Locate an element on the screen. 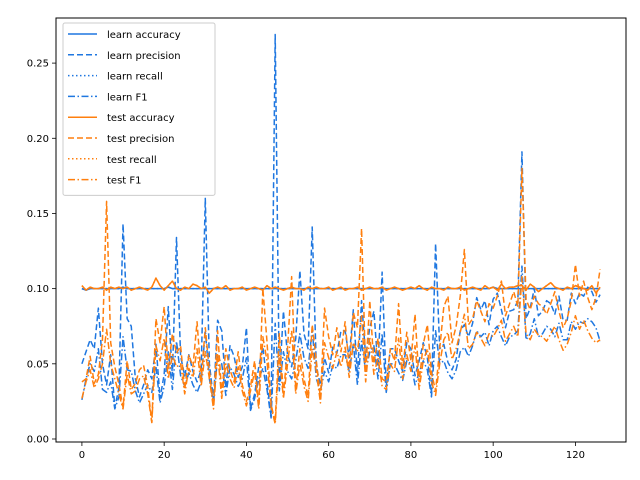 This screenshot has height=480, width=640. series-line-test-accuracy is located at coordinates (341, 285).